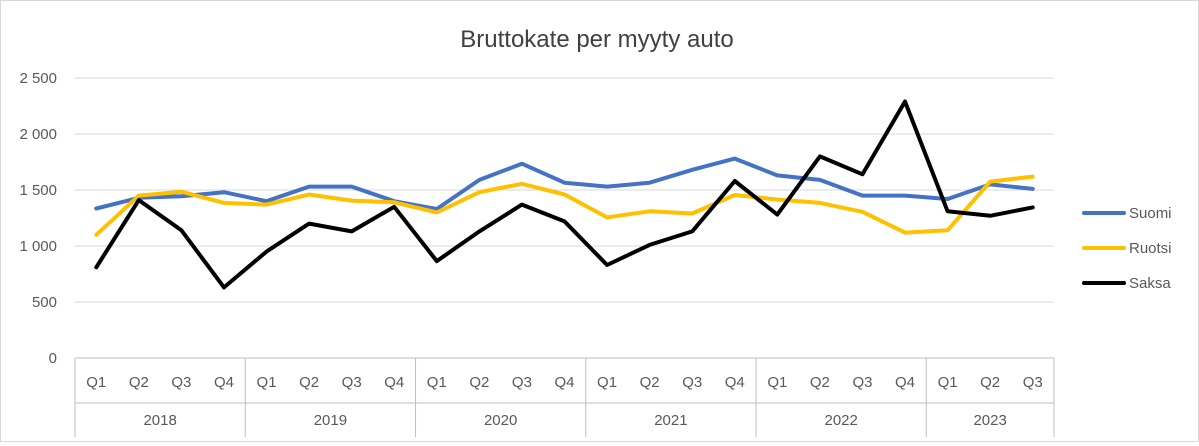 The width and height of the screenshot is (1199, 446). Describe the element at coordinates (44, 302) in the screenshot. I see `y-tick-label: 500` at that location.